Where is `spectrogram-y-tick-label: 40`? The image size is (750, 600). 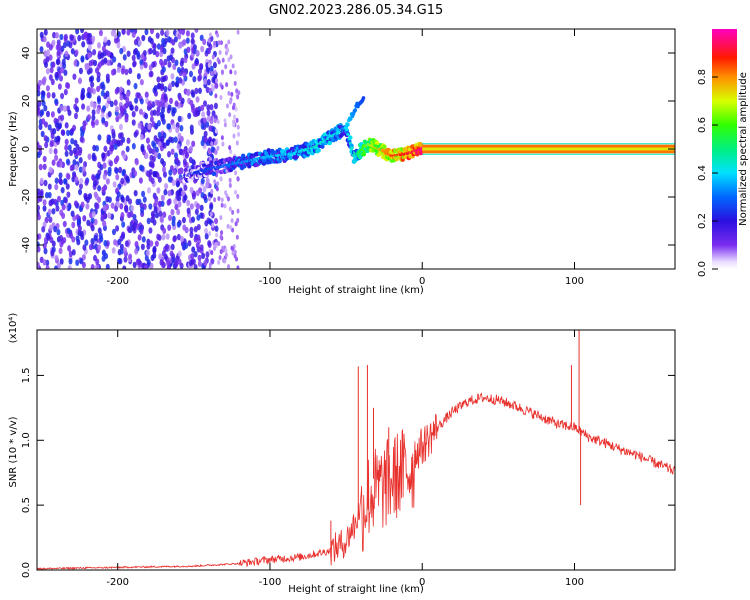
spectrogram-y-tick-label: 40 is located at coordinates (26, 53).